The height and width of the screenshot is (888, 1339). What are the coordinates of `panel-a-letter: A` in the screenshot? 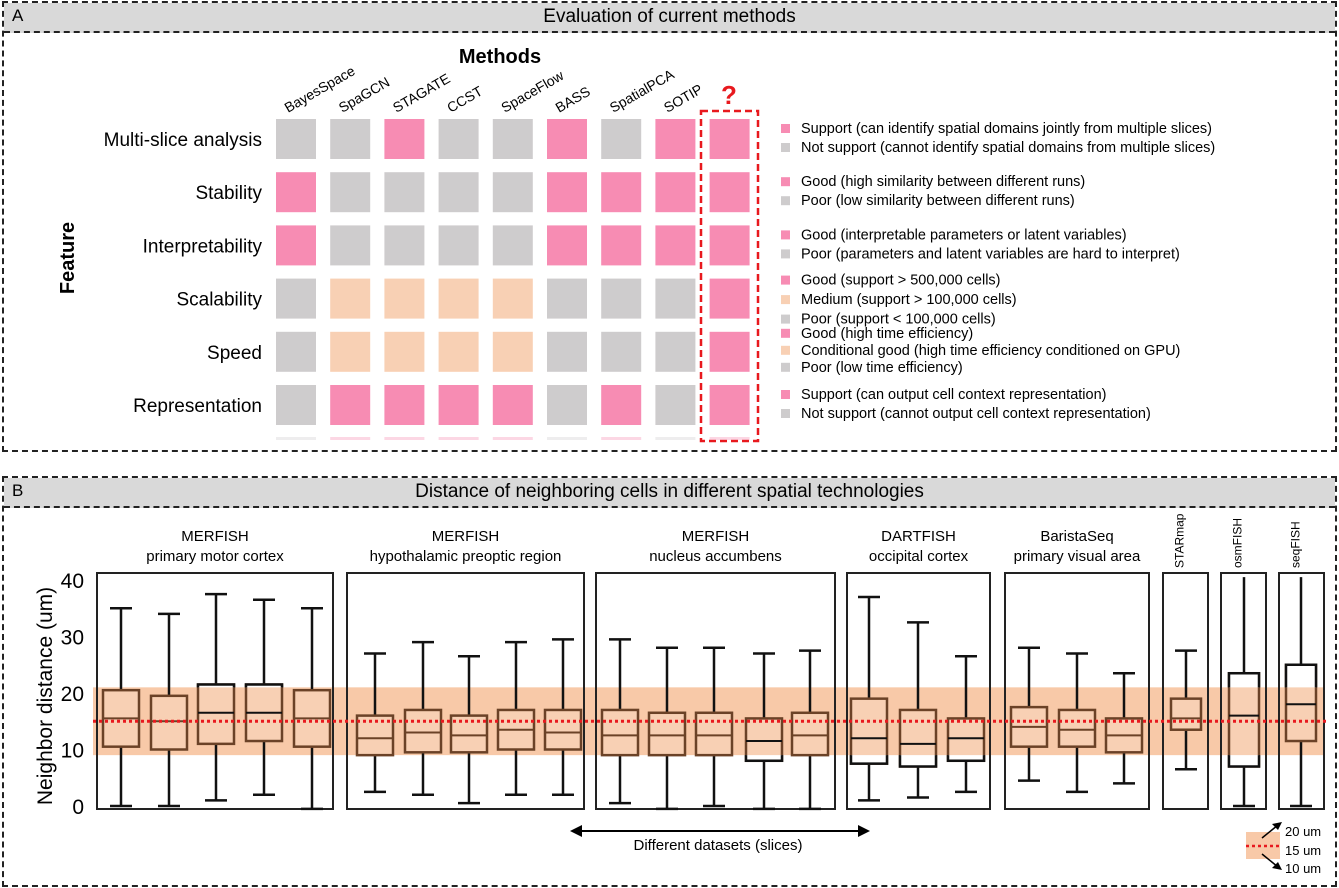 It's located at (18, 15).